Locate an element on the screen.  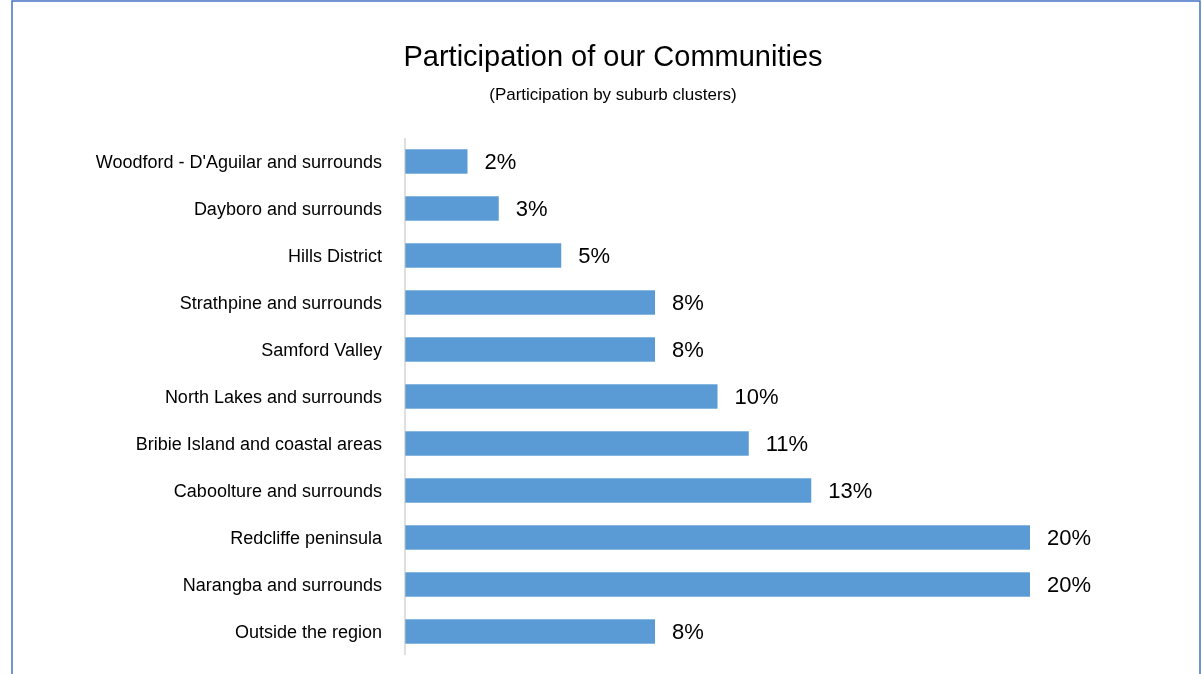
y-tick-label: Caboolture and surrounds is located at coordinates (277, 490).